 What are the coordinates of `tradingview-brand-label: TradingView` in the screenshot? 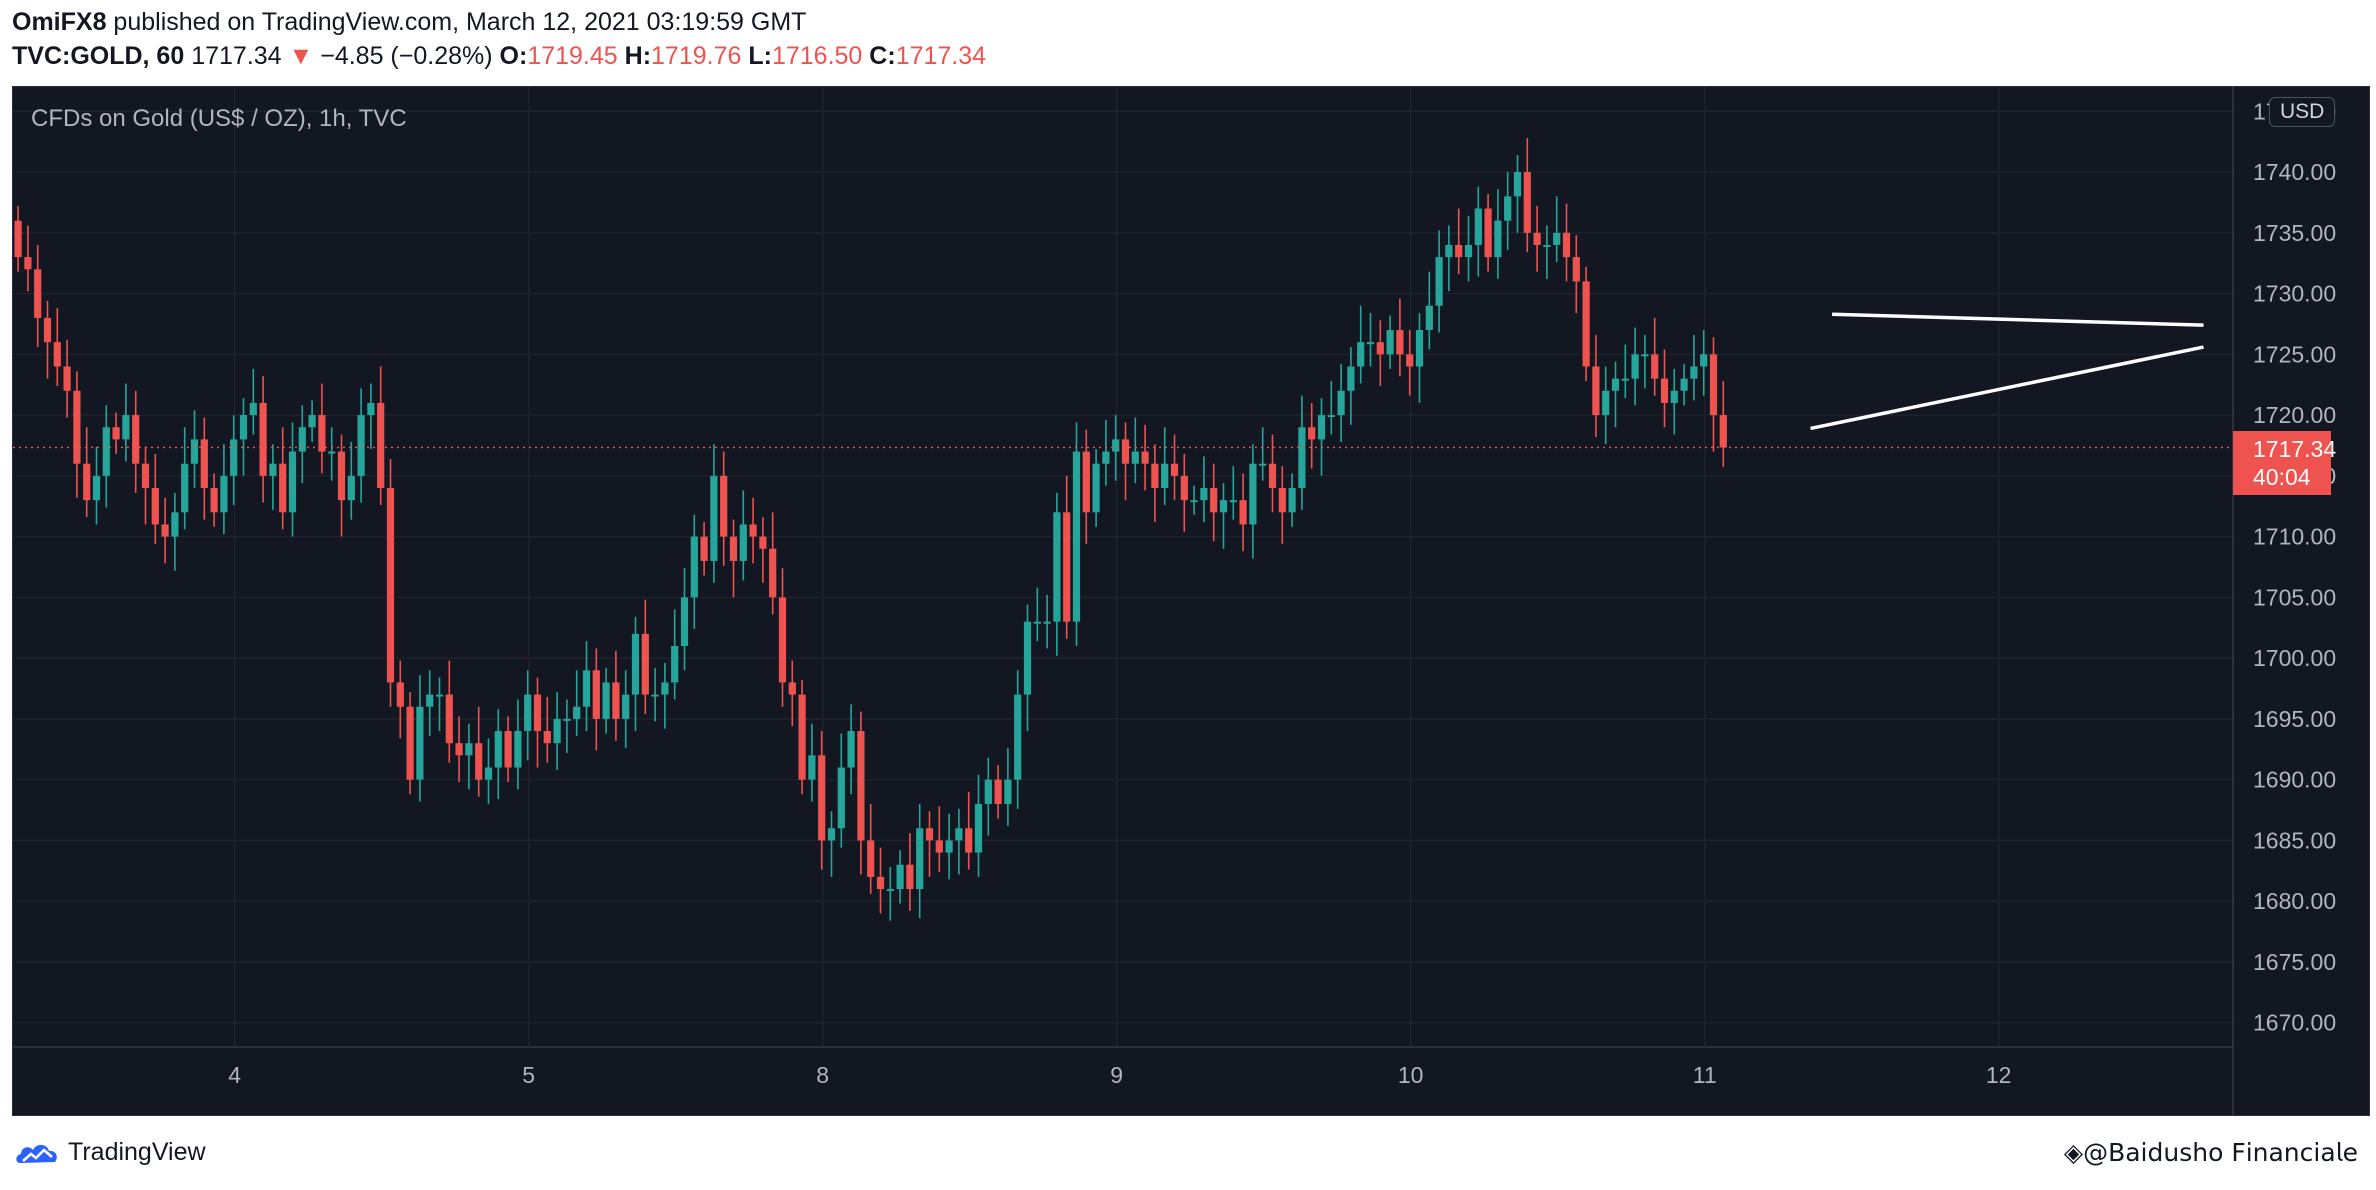 It's located at (137, 1152).